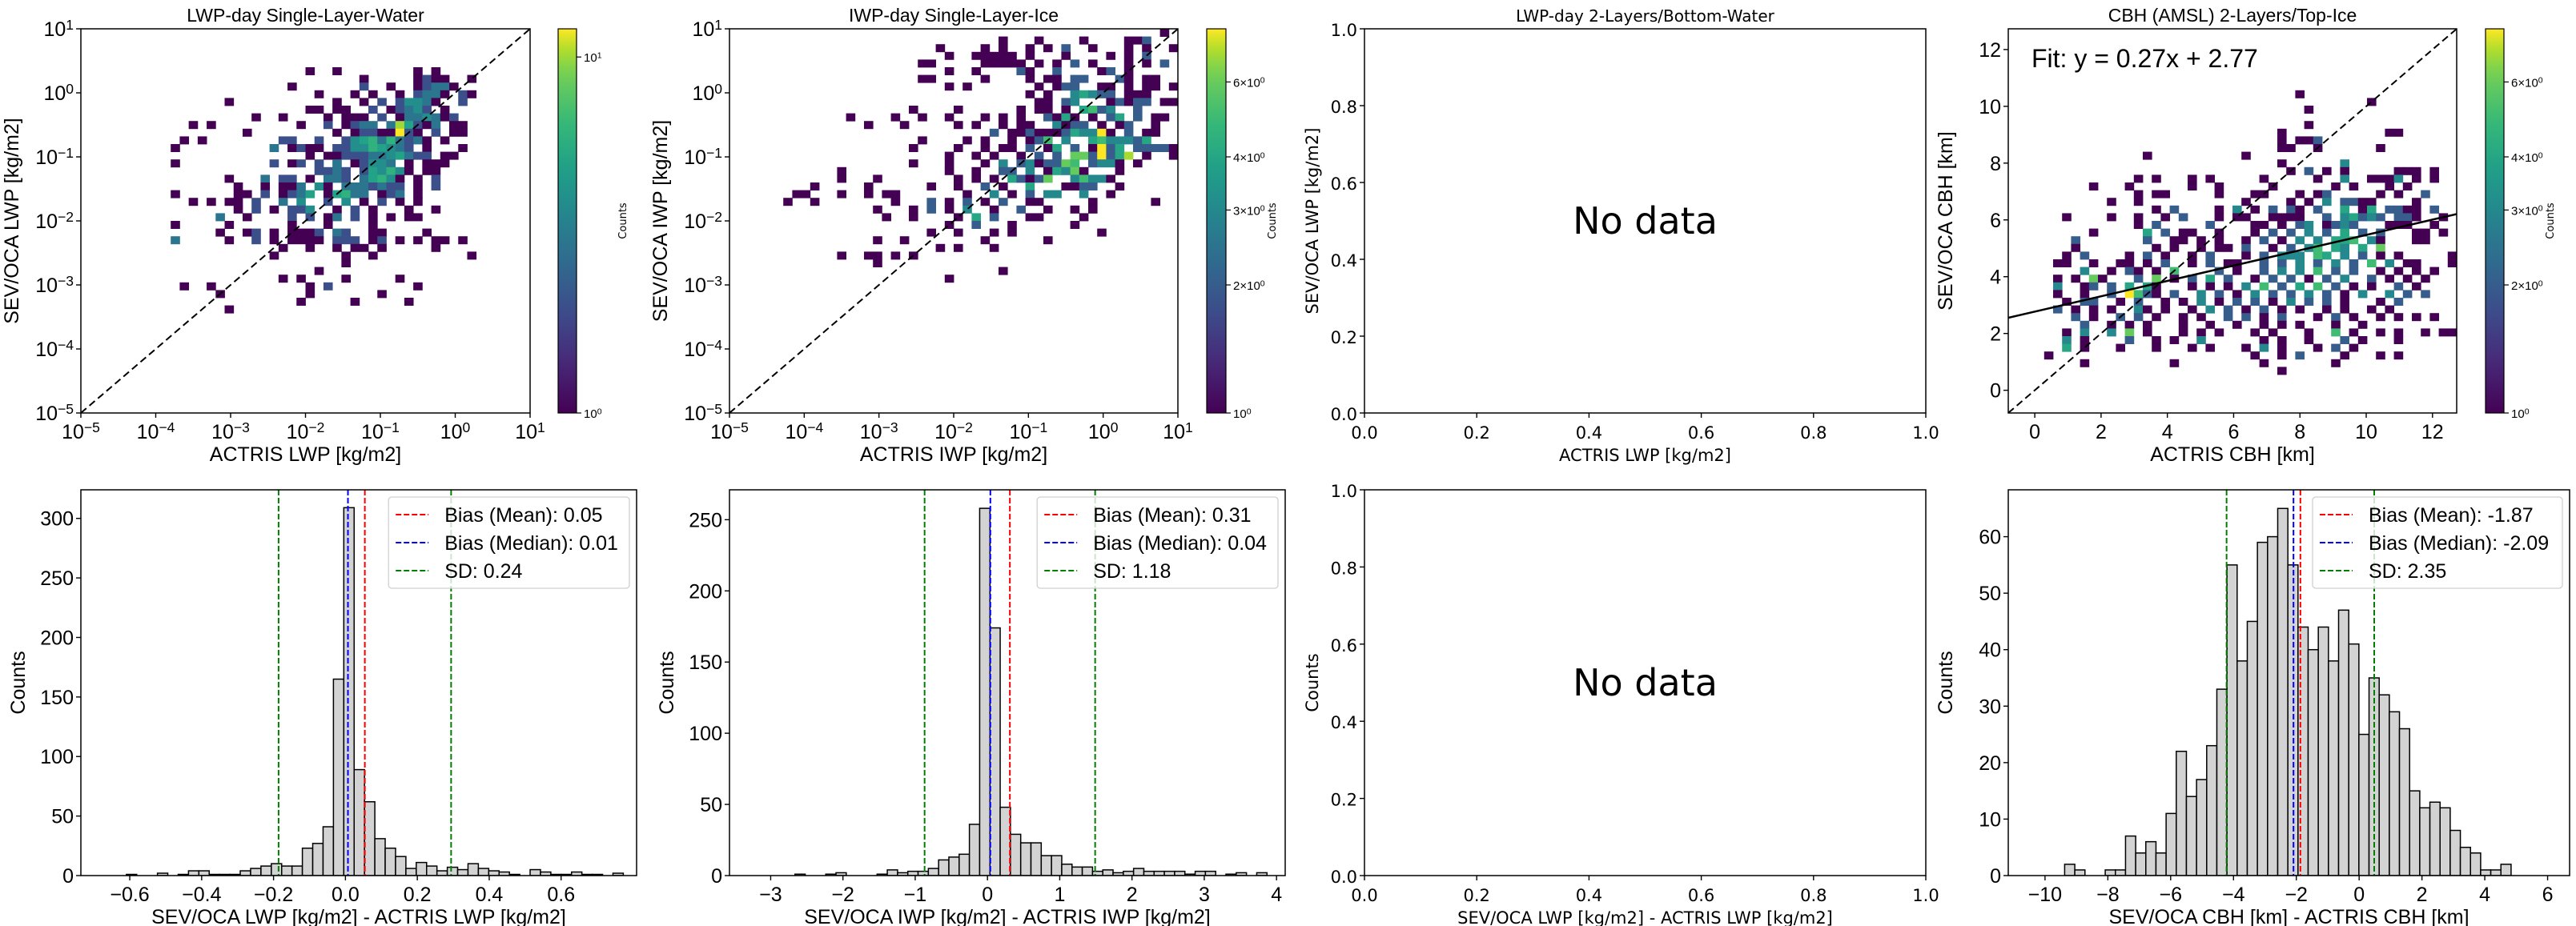  I want to click on y-axis-label: Counts, so click(1312, 683).